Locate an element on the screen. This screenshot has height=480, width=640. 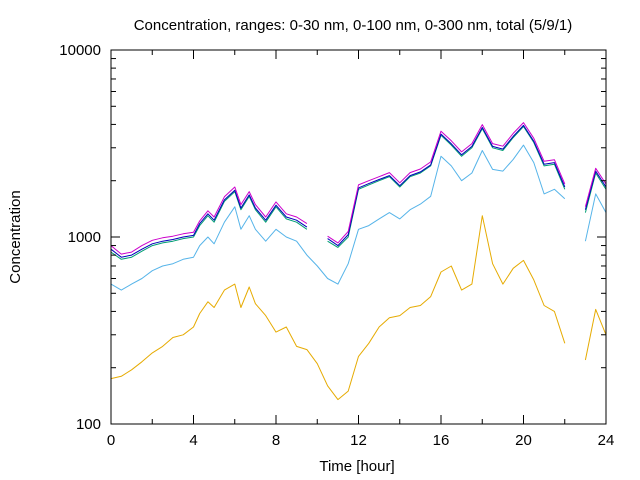
x-tick-label: 24 is located at coordinates (606, 440).